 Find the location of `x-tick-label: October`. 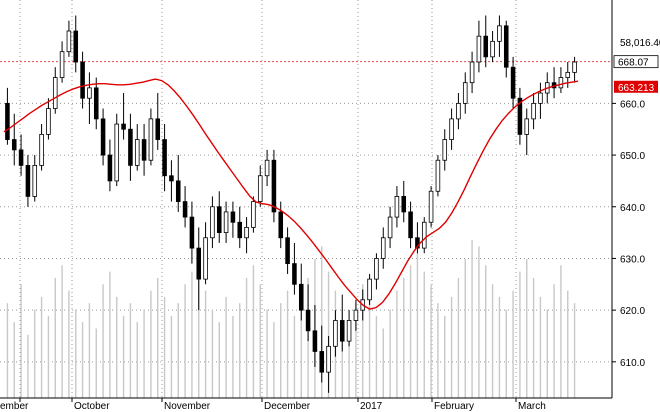

x-tick-label: October is located at coordinates (92, 406).